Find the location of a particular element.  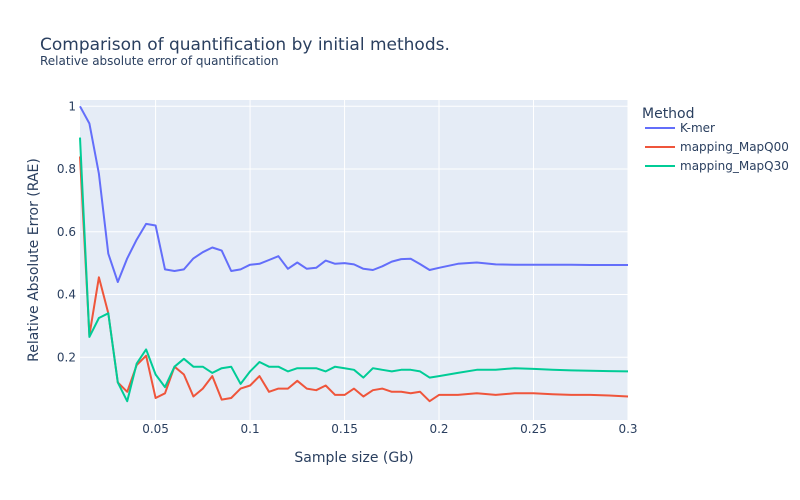

y-tick-label: 0.2 is located at coordinates (66, 357).